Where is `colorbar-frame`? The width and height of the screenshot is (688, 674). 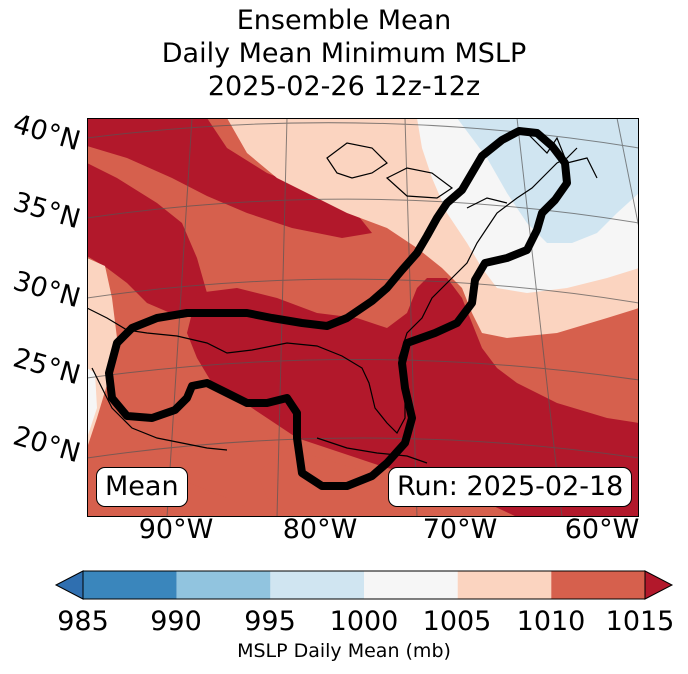
colorbar-frame is located at coordinates (364, 585).